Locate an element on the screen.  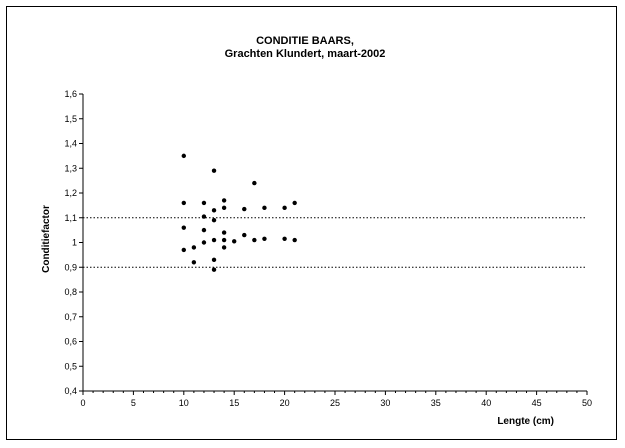
y-tick-label: 1,4 is located at coordinates (70, 144).